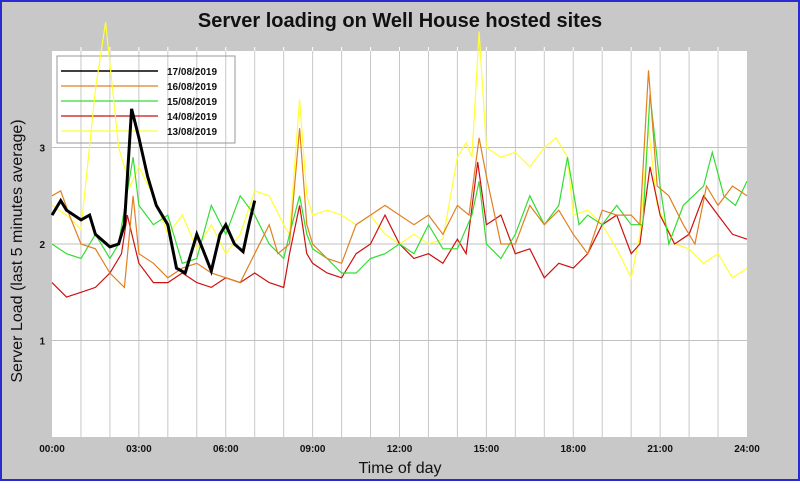 The image size is (800, 489). Describe the element at coordinates (192, 117) in the screenshot. I see `legend-label: 14/08/2019` at that location.